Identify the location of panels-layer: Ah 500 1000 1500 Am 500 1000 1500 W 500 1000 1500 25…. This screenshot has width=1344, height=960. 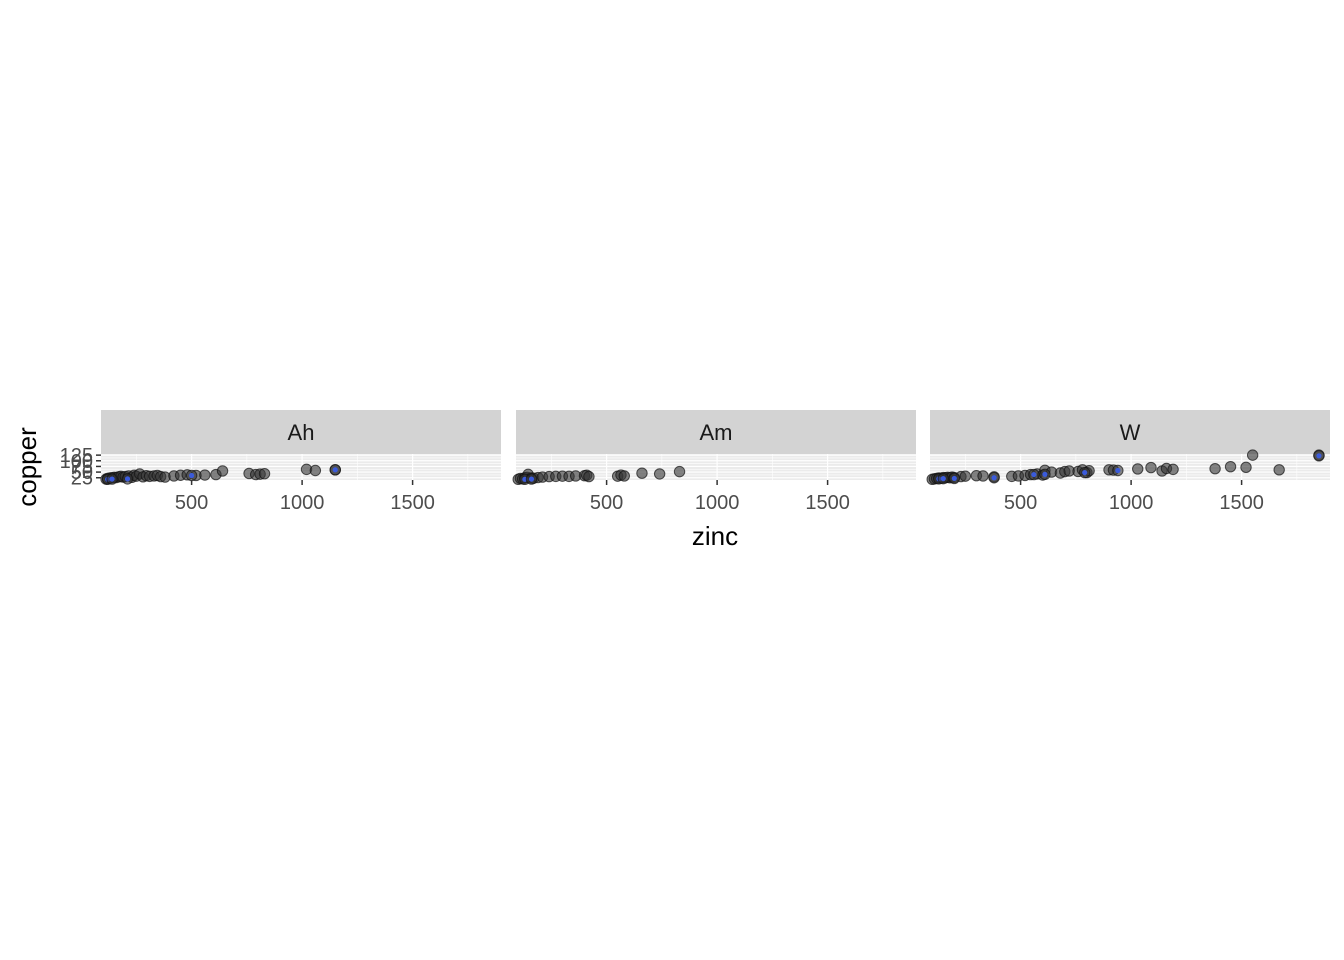
(695, 462).